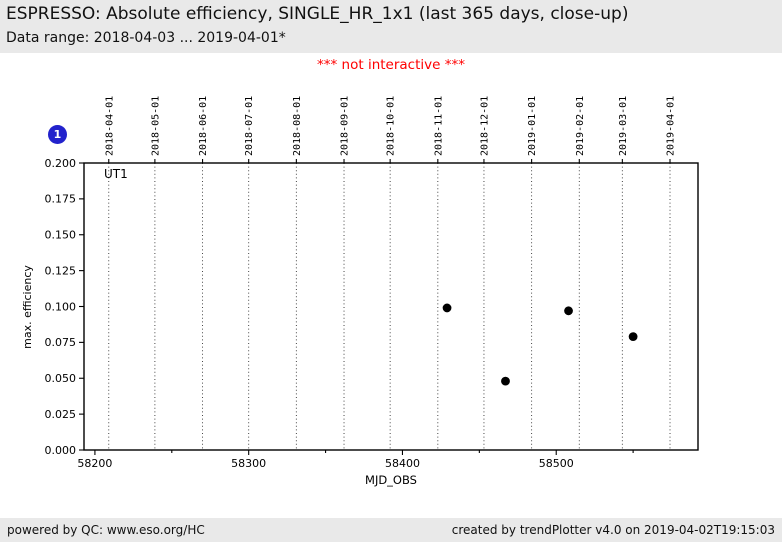 This screenshot has height=542, width=782. Describe the element at coordinates (248, 463) in the screenshot. I see `x-tick-label: 58300` at that location.